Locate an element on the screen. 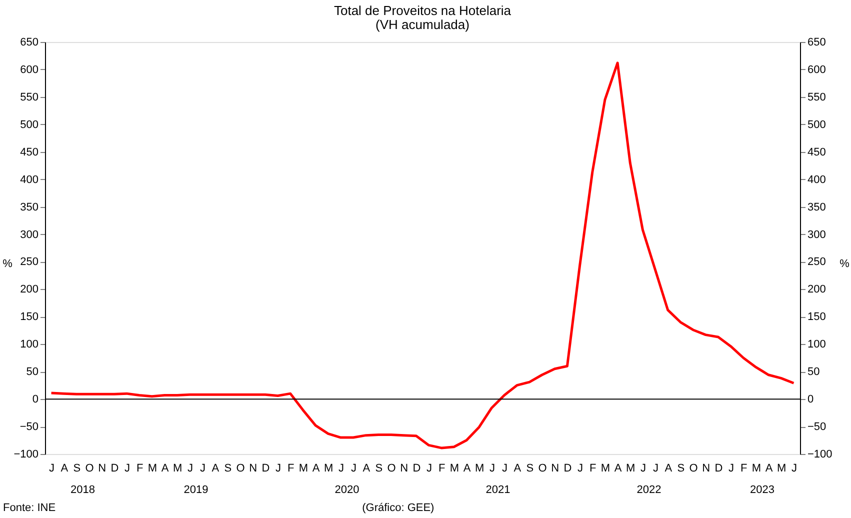 This screenshot has width=851, height=518. y-axis-title: % is located at coordinates (7, 264).